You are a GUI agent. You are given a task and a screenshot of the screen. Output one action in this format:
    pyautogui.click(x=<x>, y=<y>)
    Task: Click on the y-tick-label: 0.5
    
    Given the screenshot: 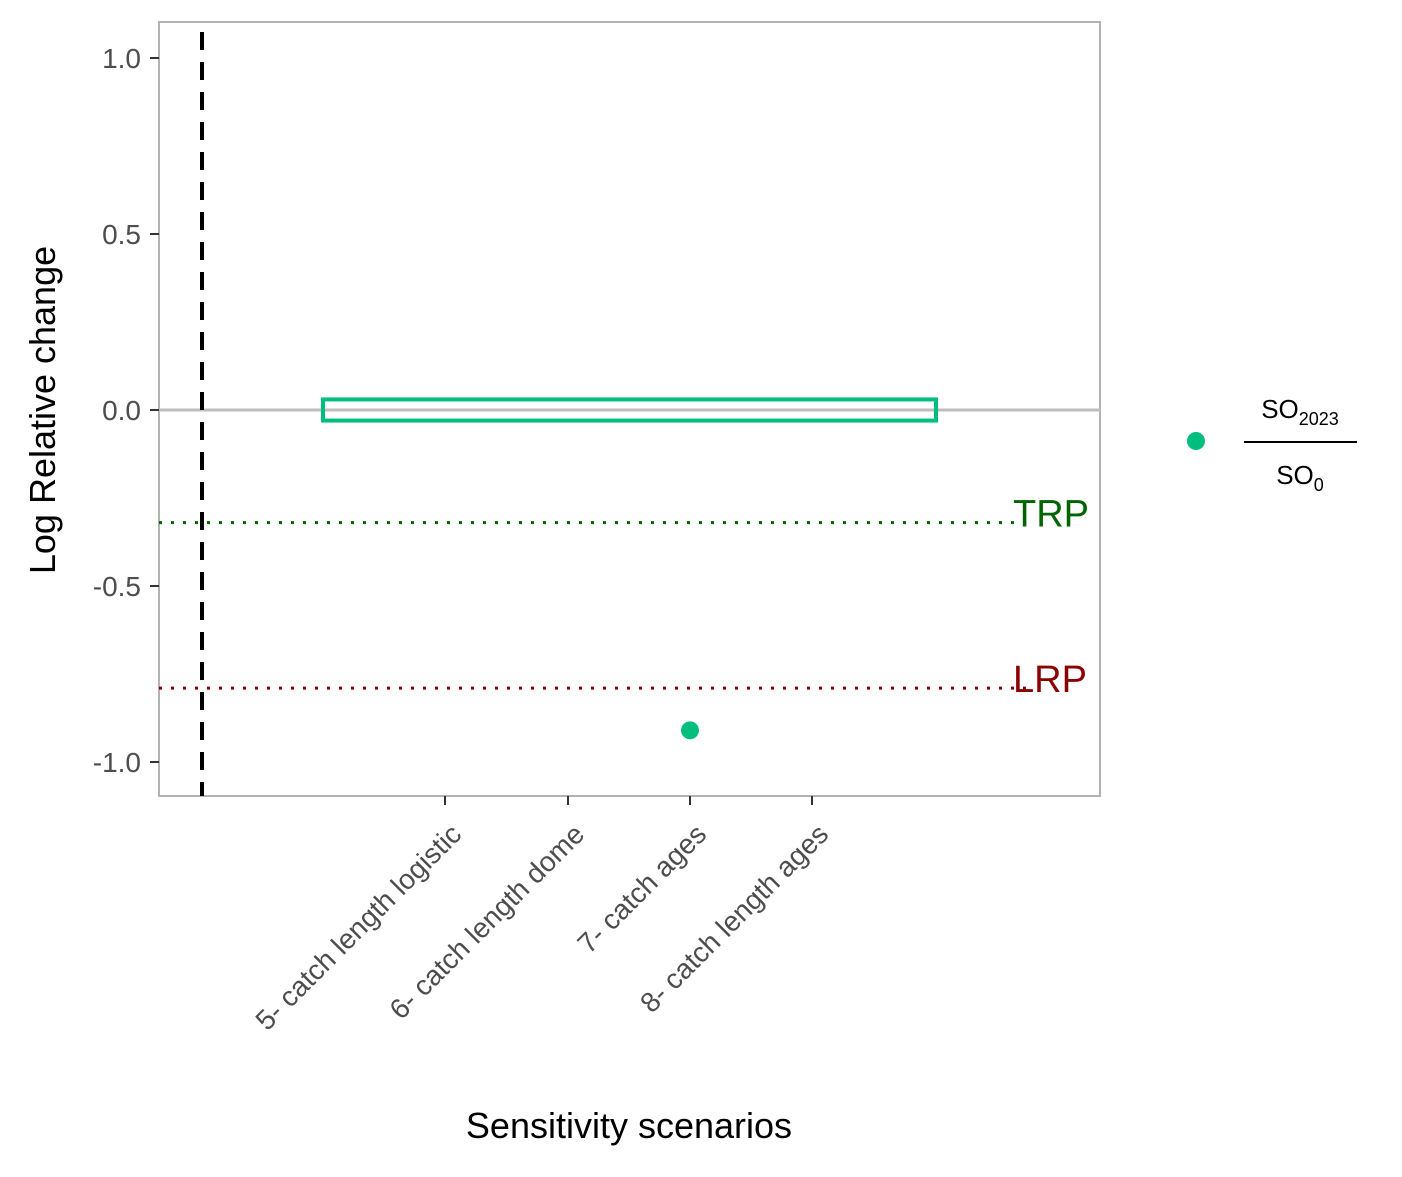 What is the action you would take?
    pyautogui.click(x=121, y=234)
    